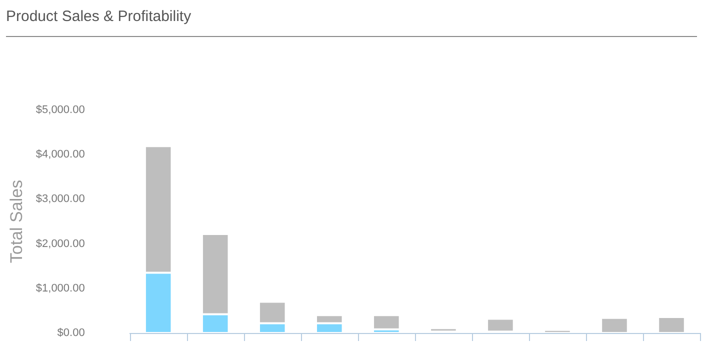  What do you see at coordinates (60, 244) in the screenshot?
I see `y-tick-label: $2,000.00` at bounding box center [60, 244].